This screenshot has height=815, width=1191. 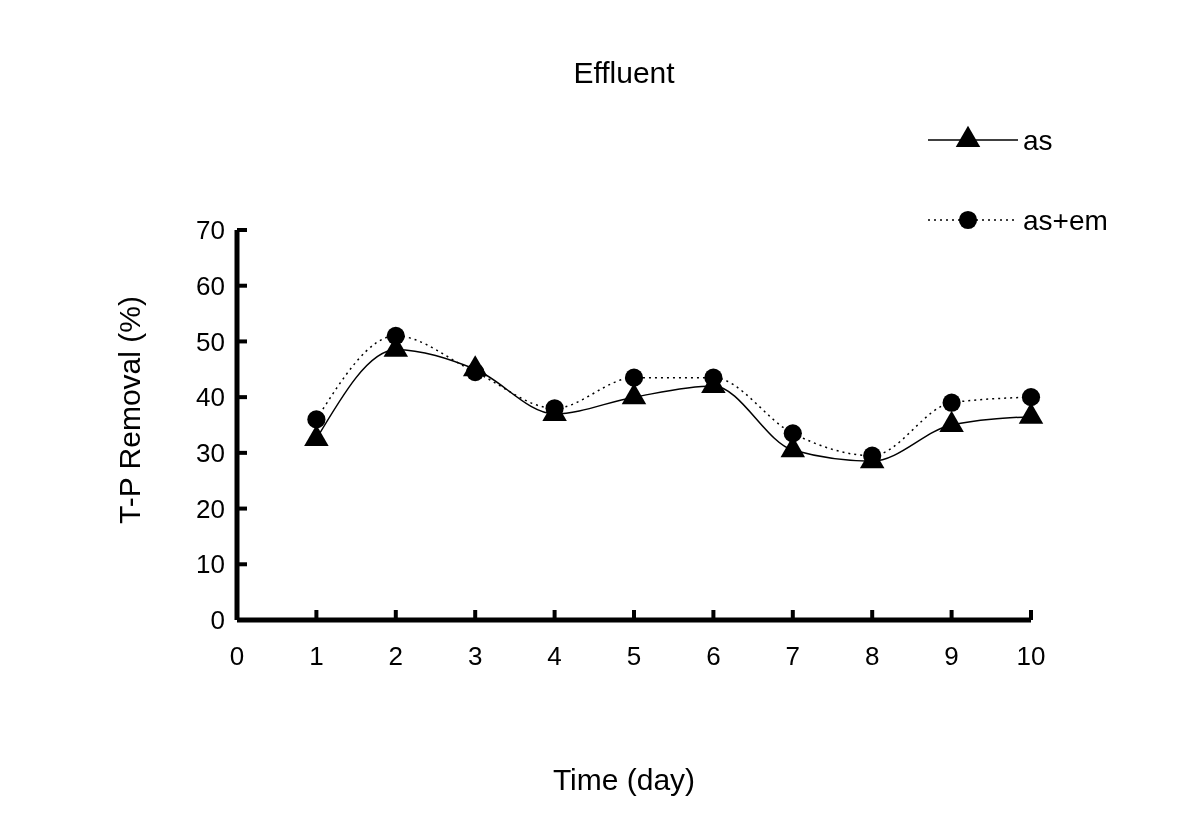 What do you see at coordinates (210, 230) in the screenshot?
I see `y-tick-label: 70` at bounding box center [210, 230].